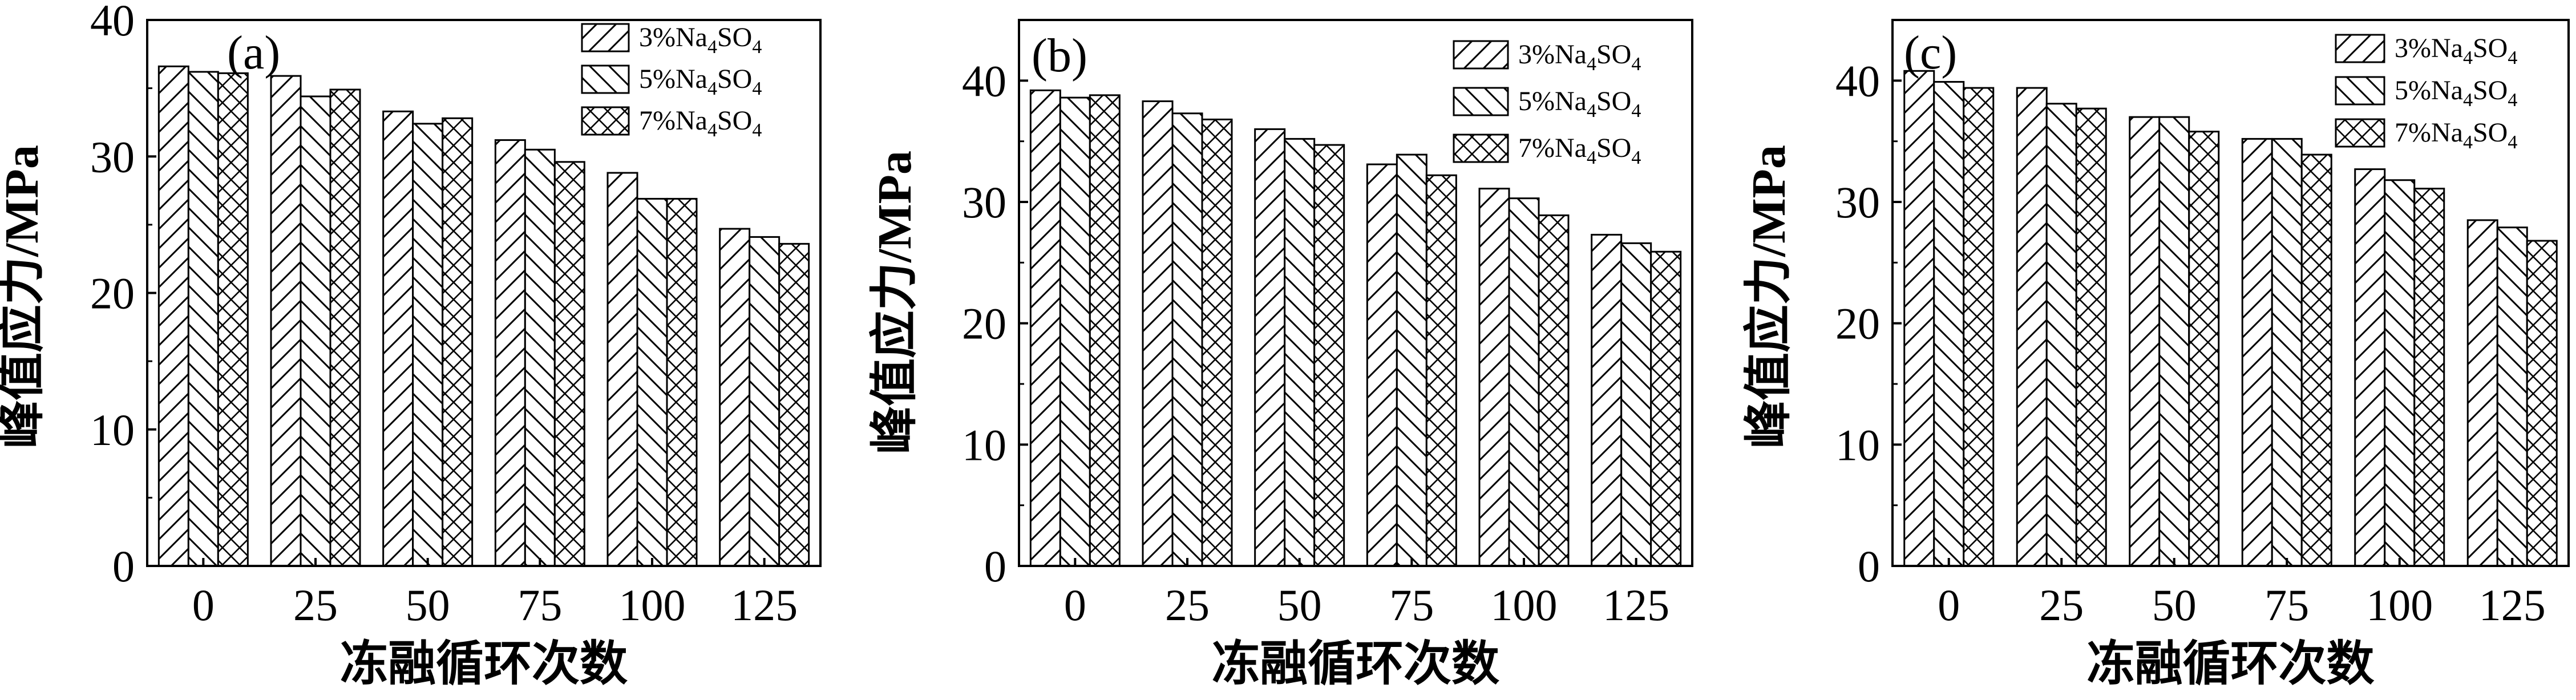 This screenshot has width=2576, height=700. I want to click on x-tick-label: 100, so click(652, 605).